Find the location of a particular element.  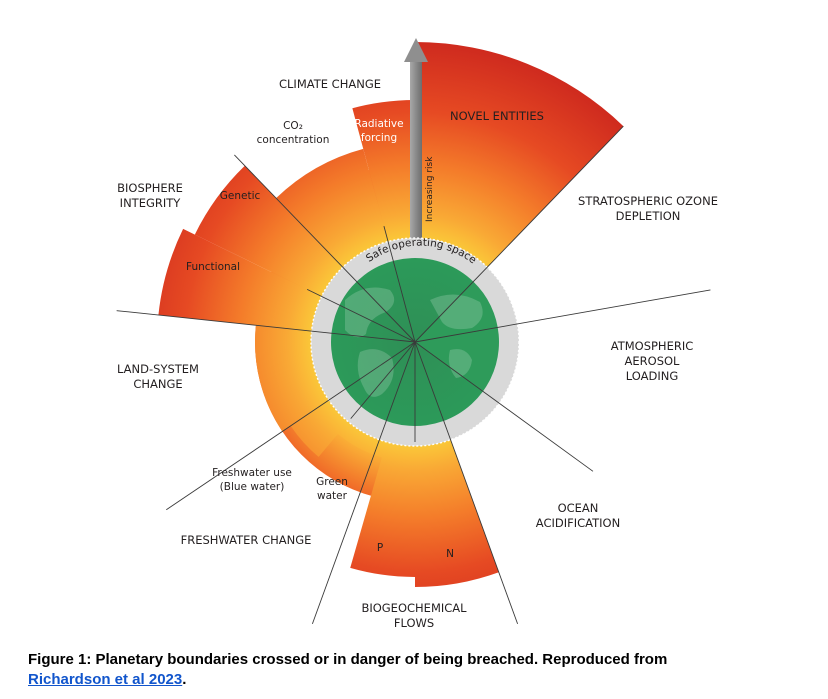

label-radiative-forcing: Radiative forcing is located at coordinates (378, 131).